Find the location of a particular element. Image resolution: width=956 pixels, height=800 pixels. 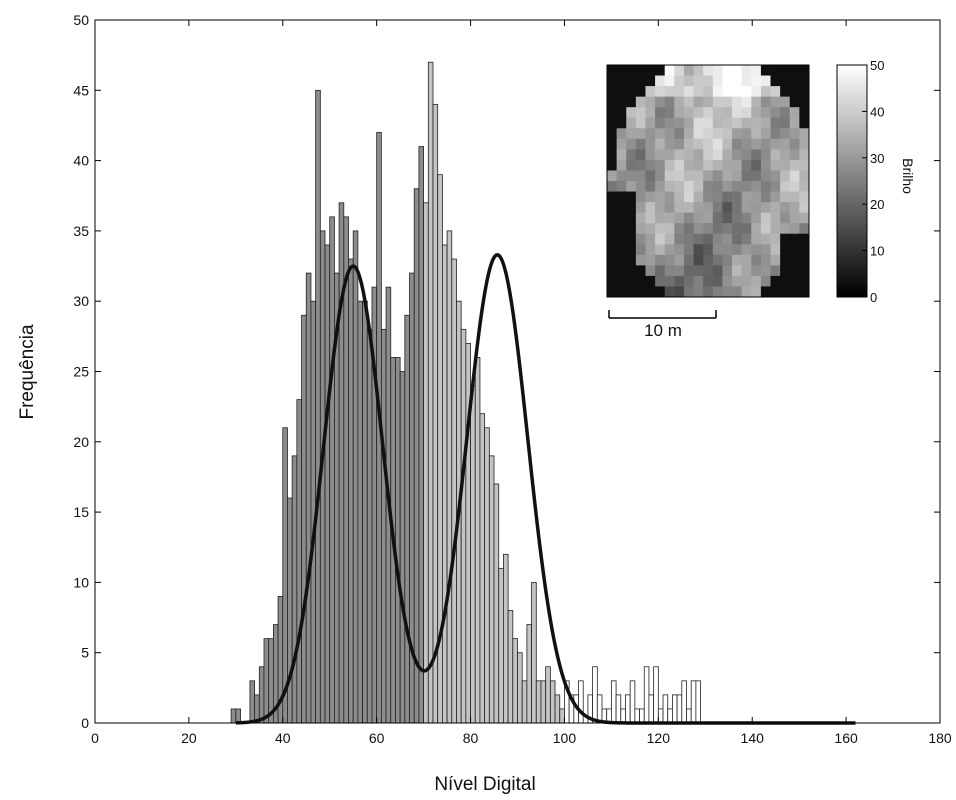

brightness-map is located at coordinates (708, 181).